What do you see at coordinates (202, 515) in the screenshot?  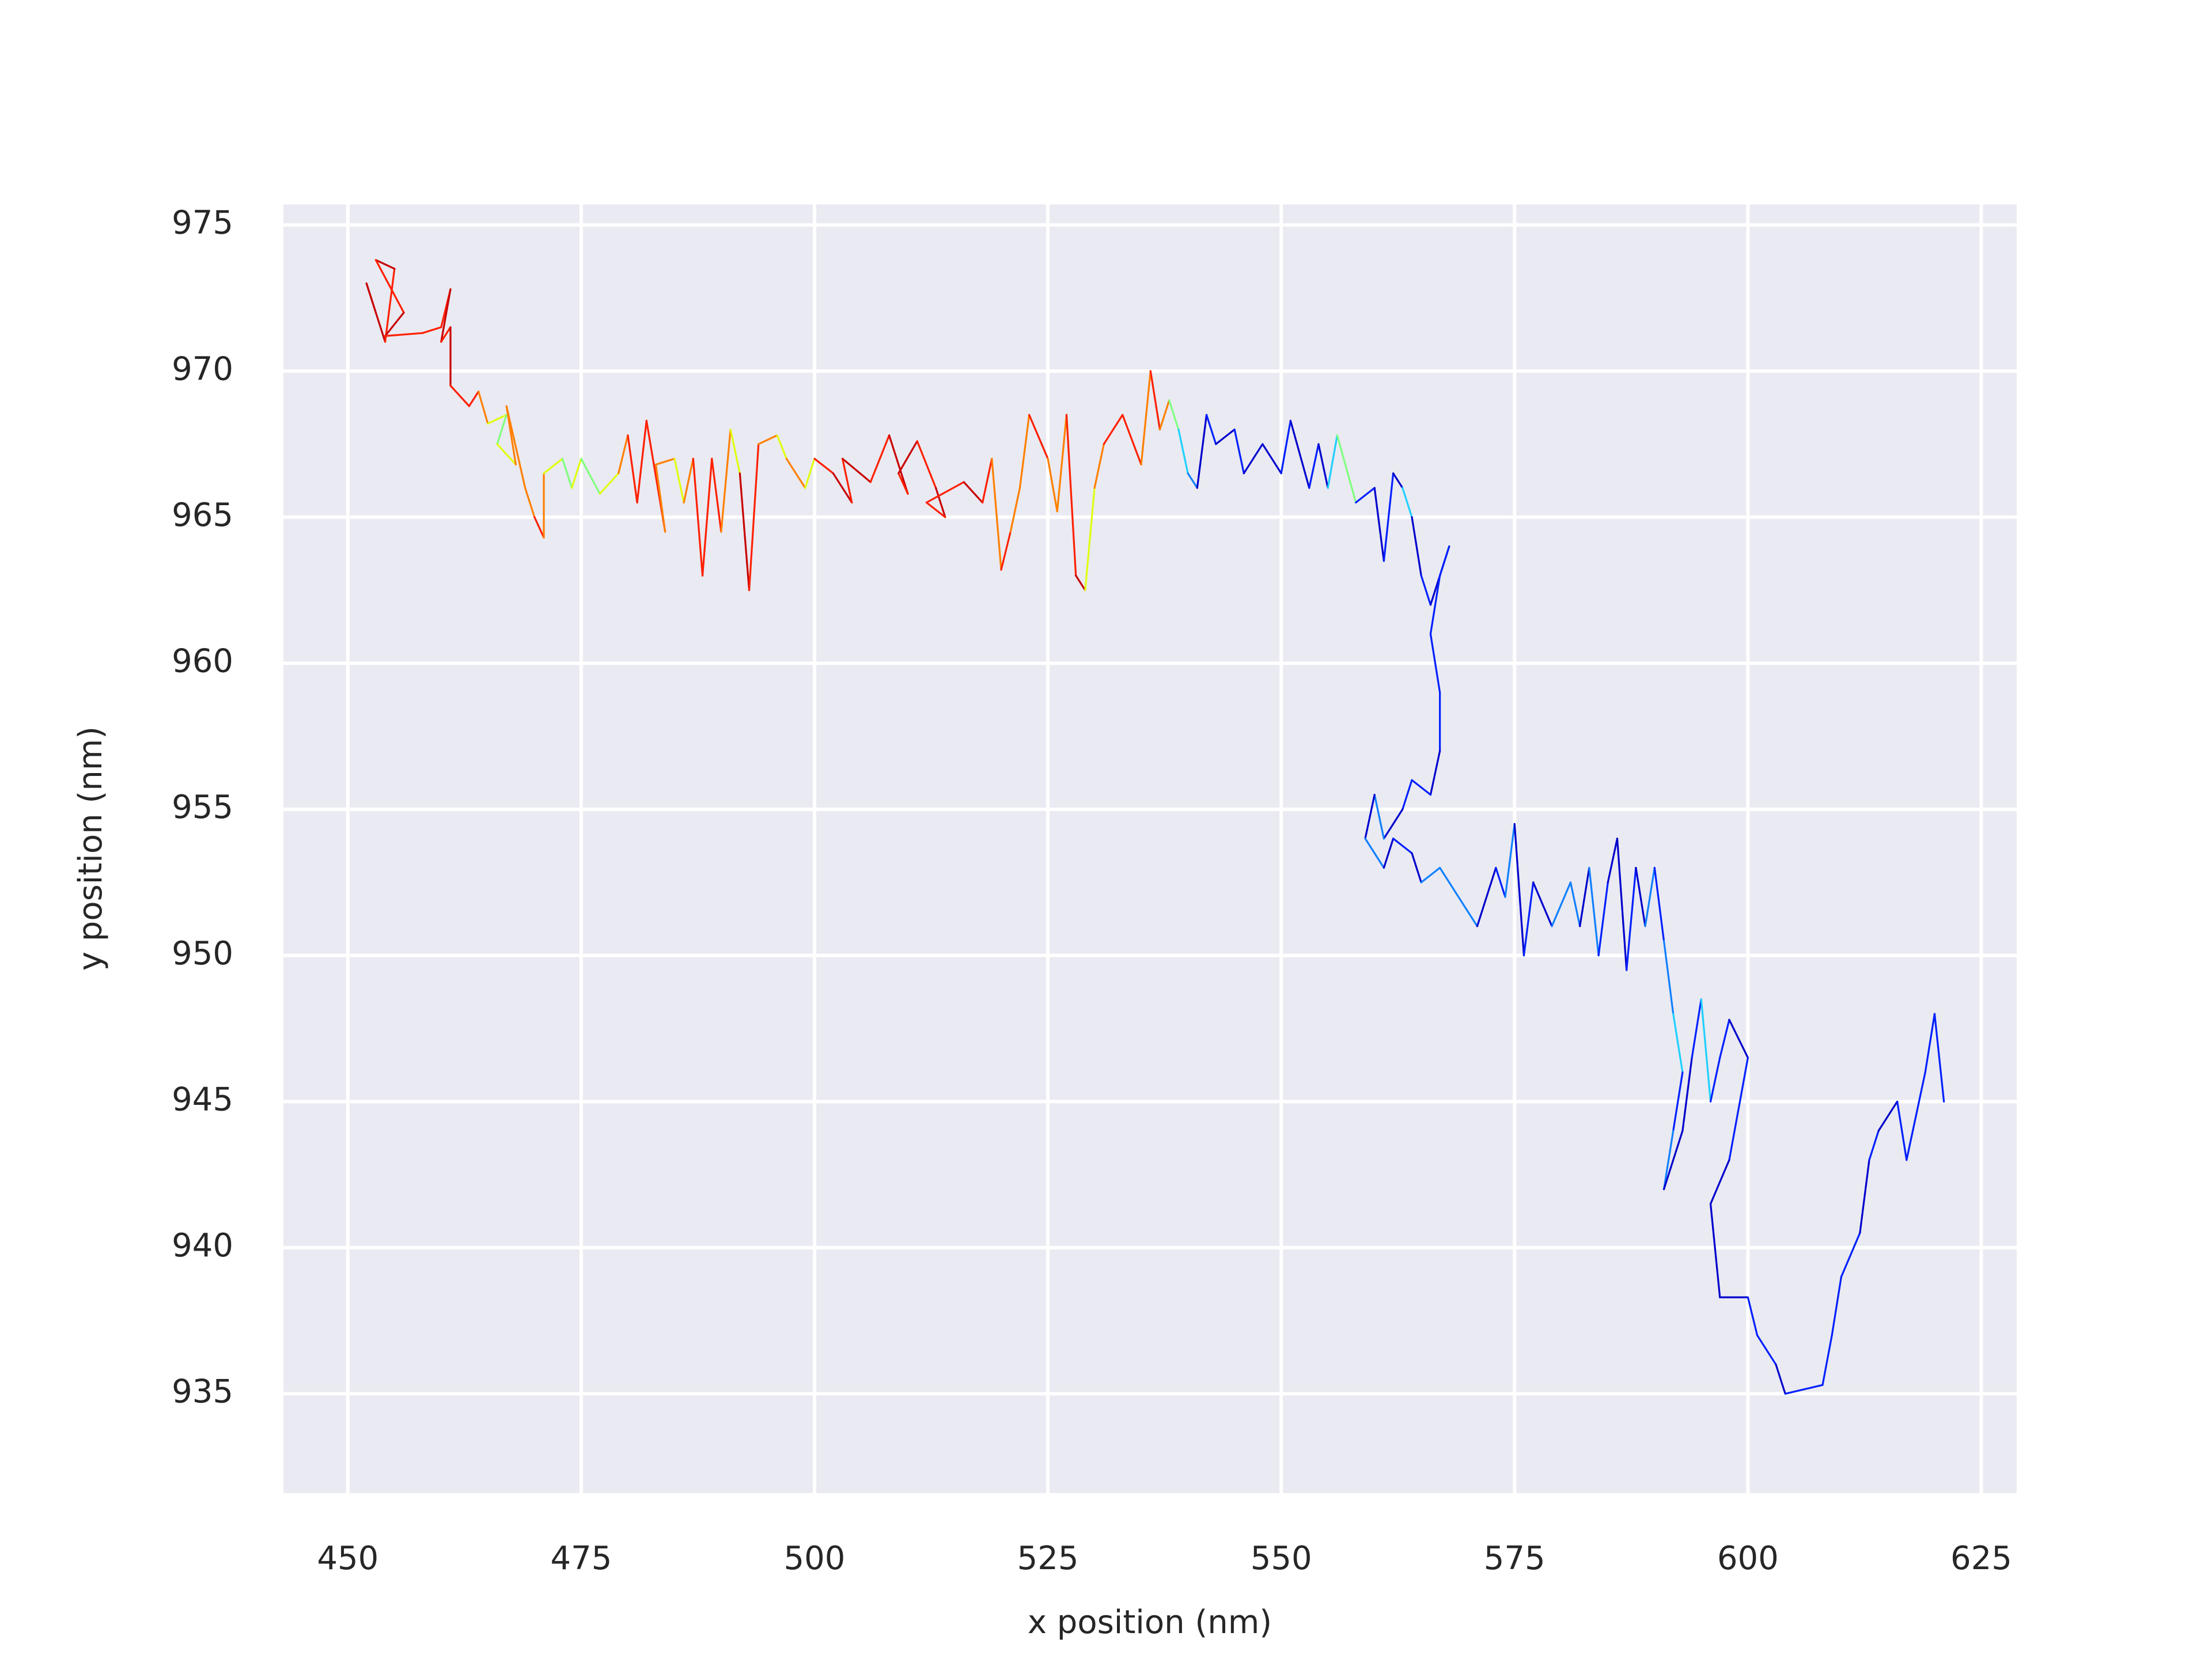 I see `y-tick-label: 965` at bounding box center [202, 515].